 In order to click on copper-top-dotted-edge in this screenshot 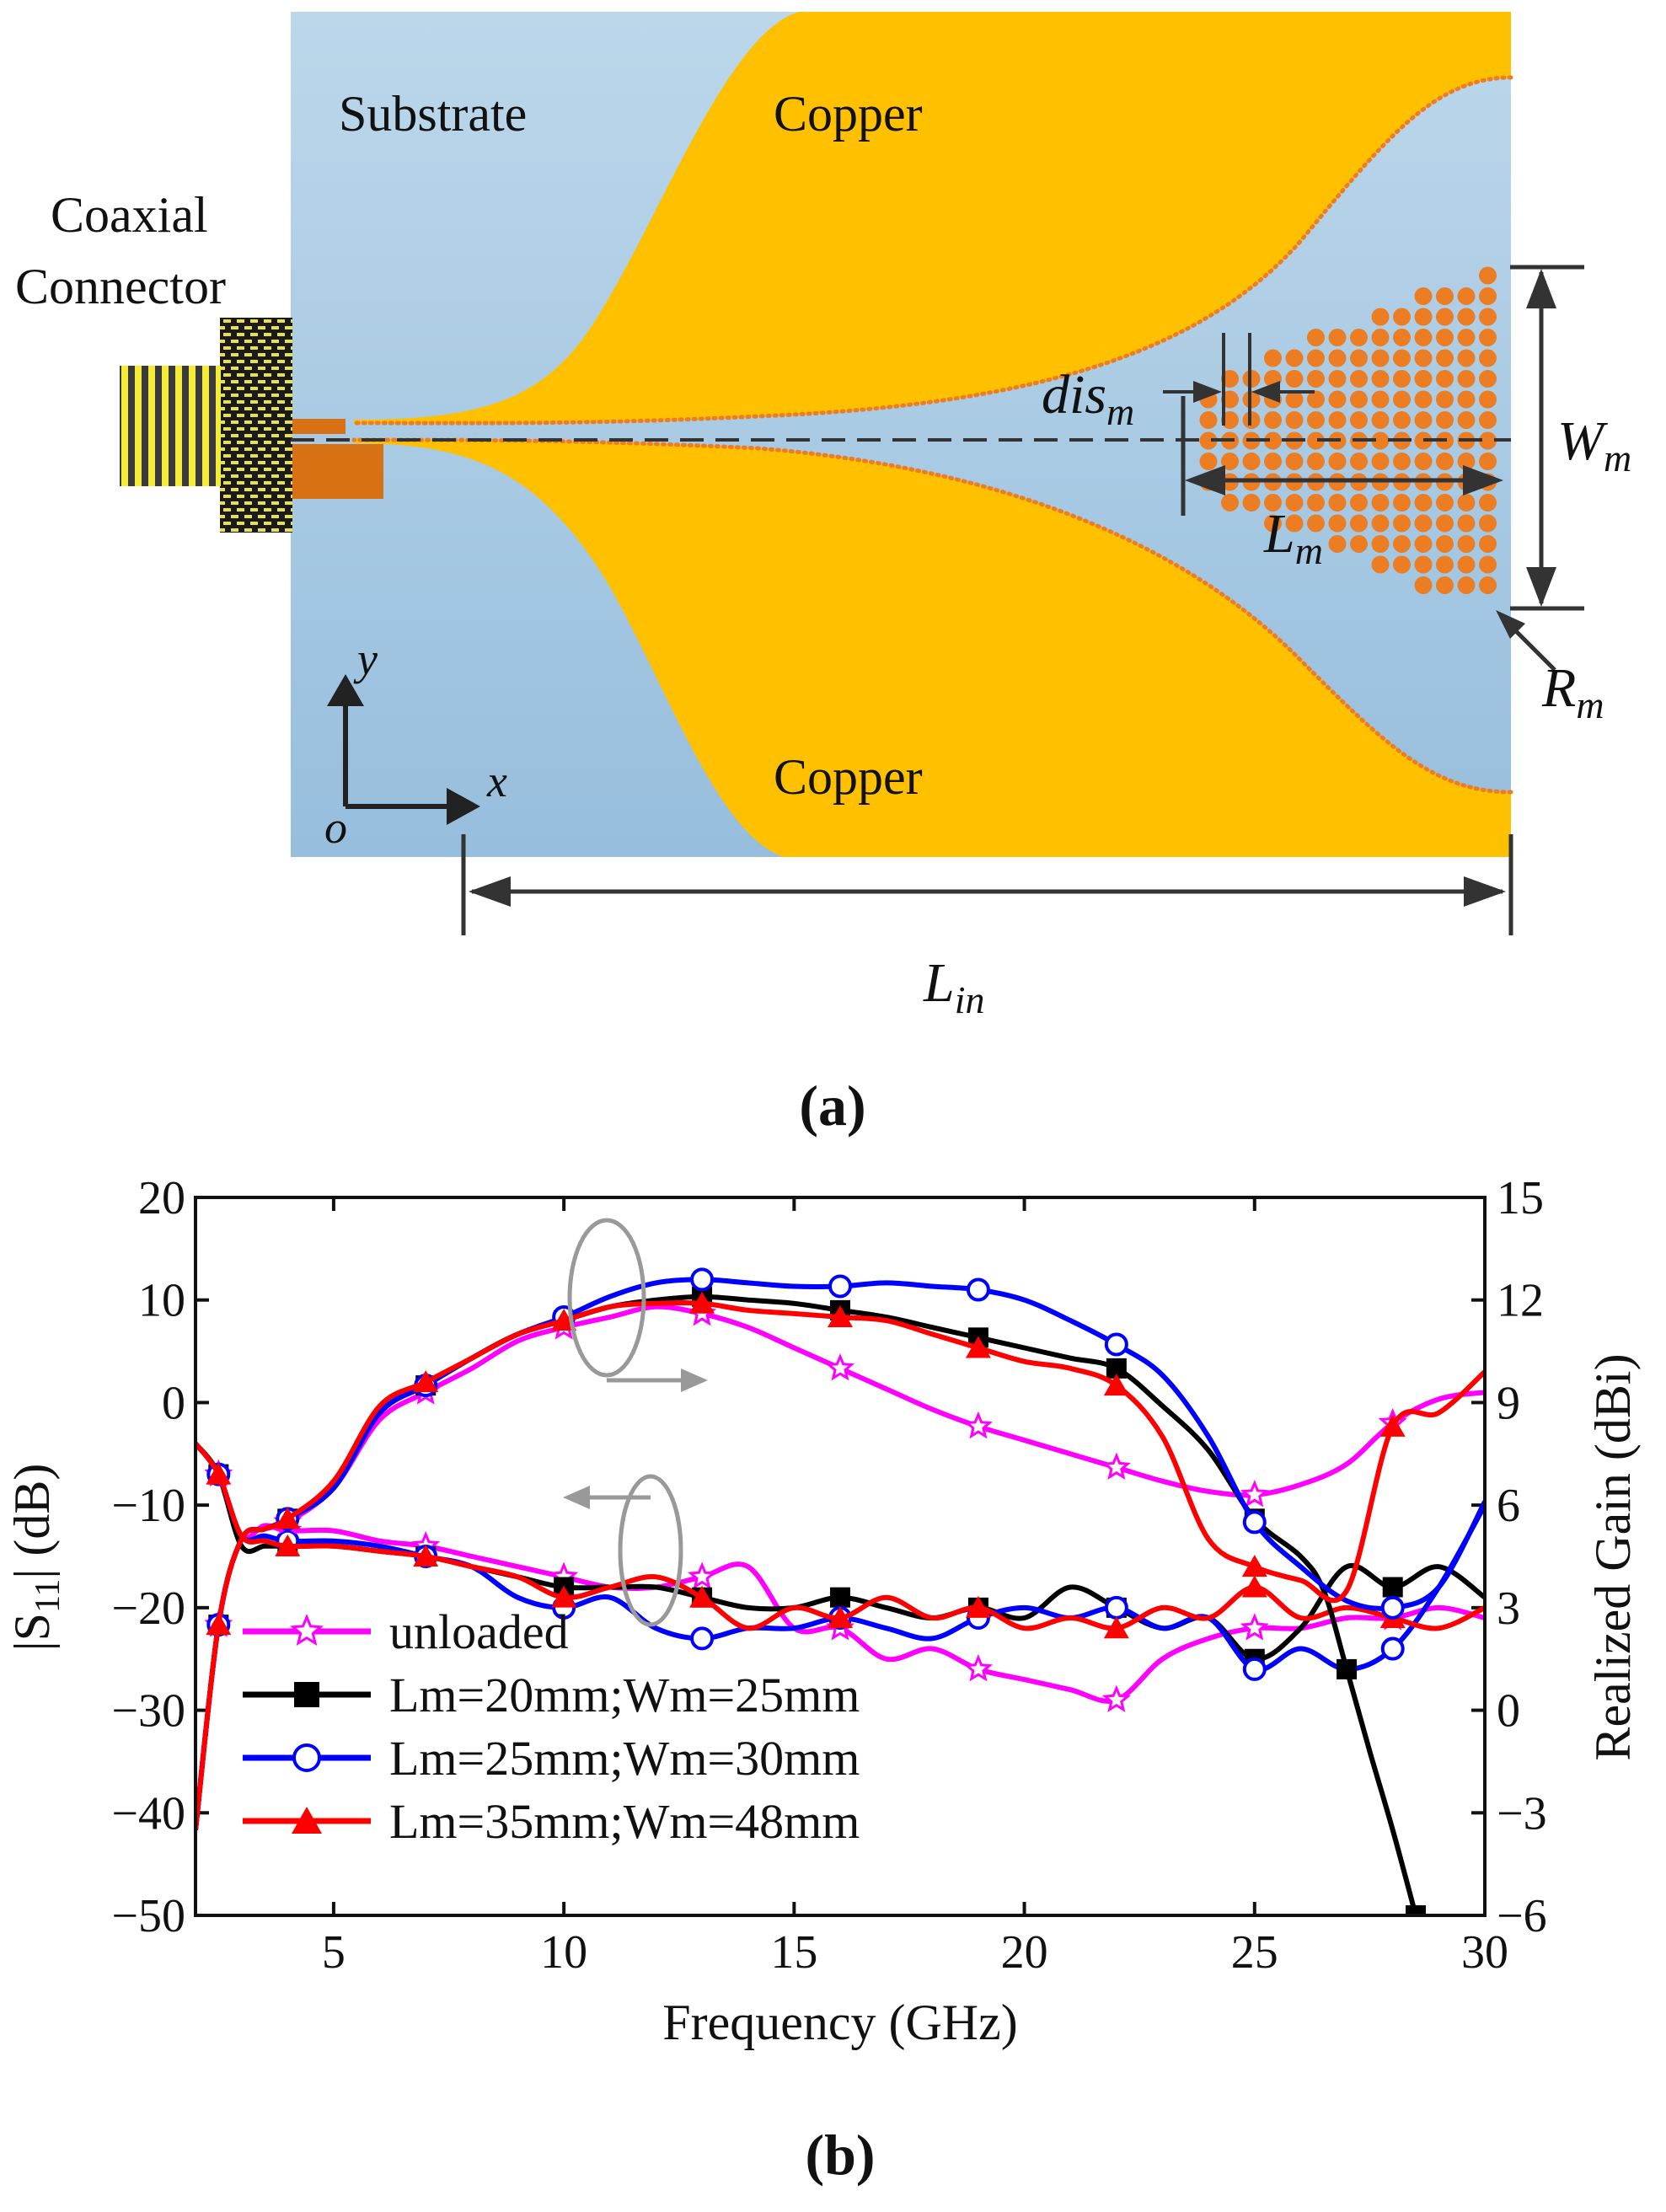, I will do `click(932, 251)`.